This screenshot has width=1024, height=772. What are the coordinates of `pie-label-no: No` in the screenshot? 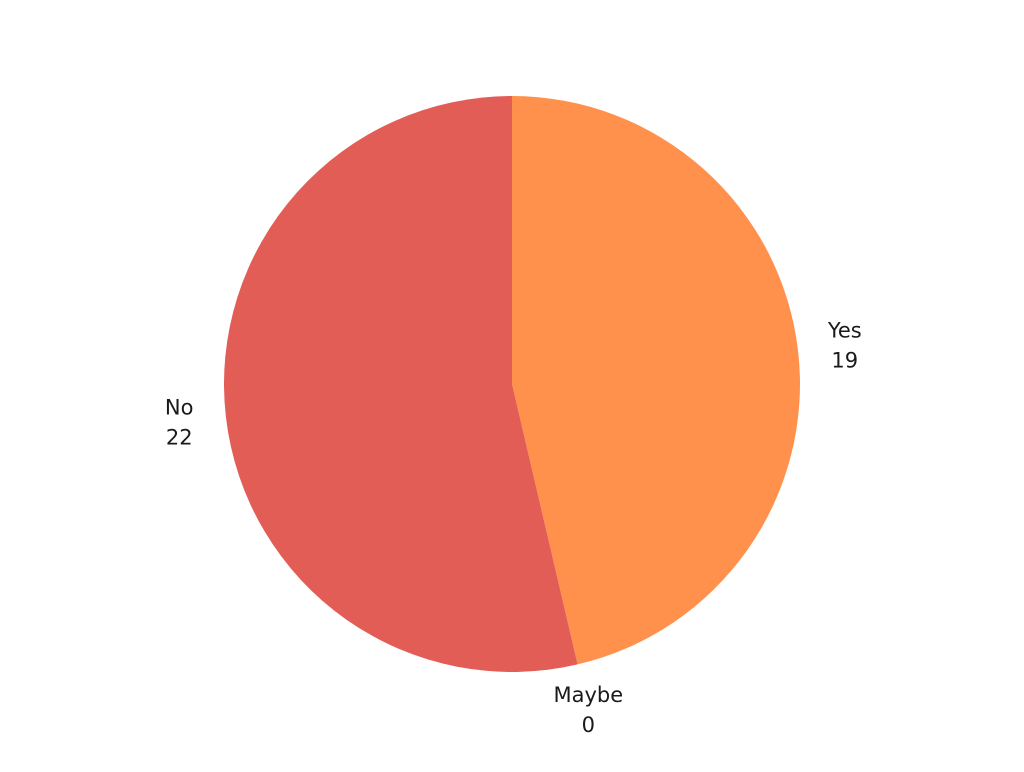 It's located at (179, 407).